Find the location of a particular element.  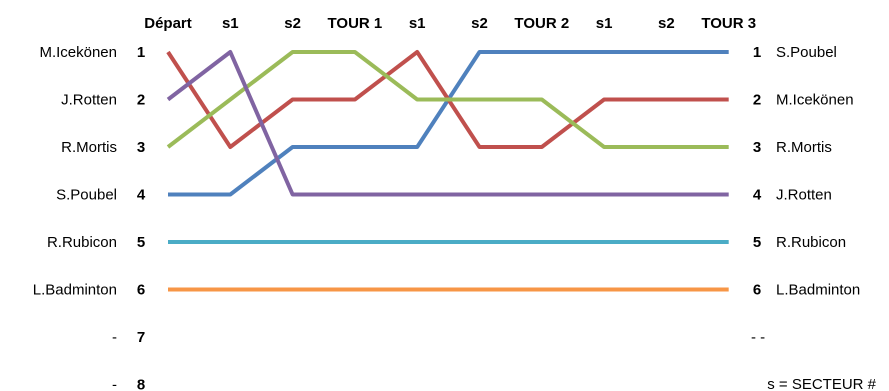

left-rank-label: 2 is located at coordinates (141, 100).